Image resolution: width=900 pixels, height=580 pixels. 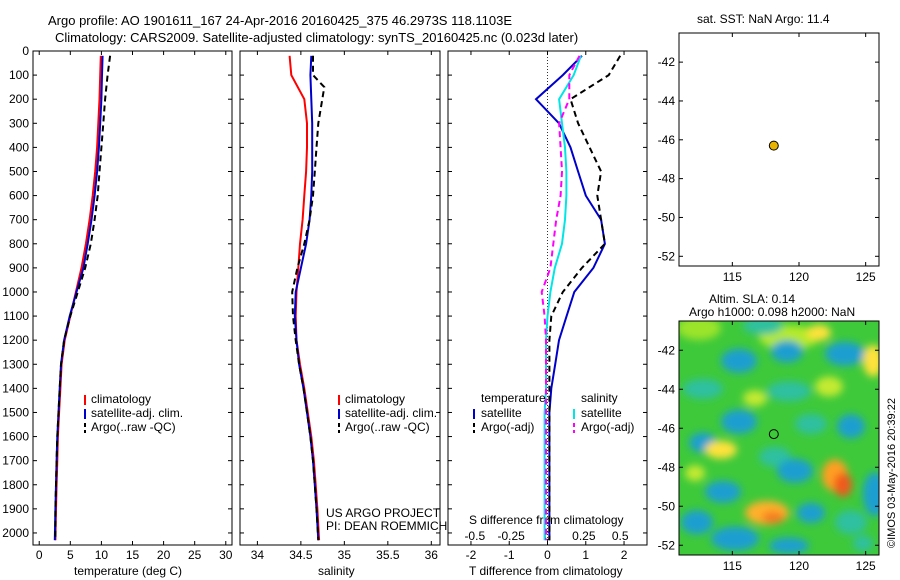 I want to click on diff-series-argoadj-temperature, so click(x=585, y=298).